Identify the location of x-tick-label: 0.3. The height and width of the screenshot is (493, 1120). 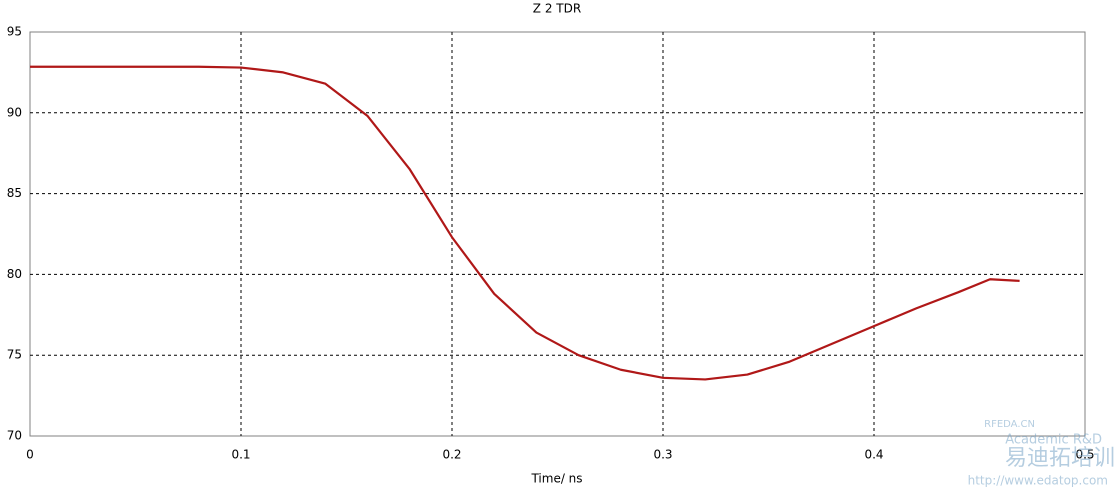
(662, 455).